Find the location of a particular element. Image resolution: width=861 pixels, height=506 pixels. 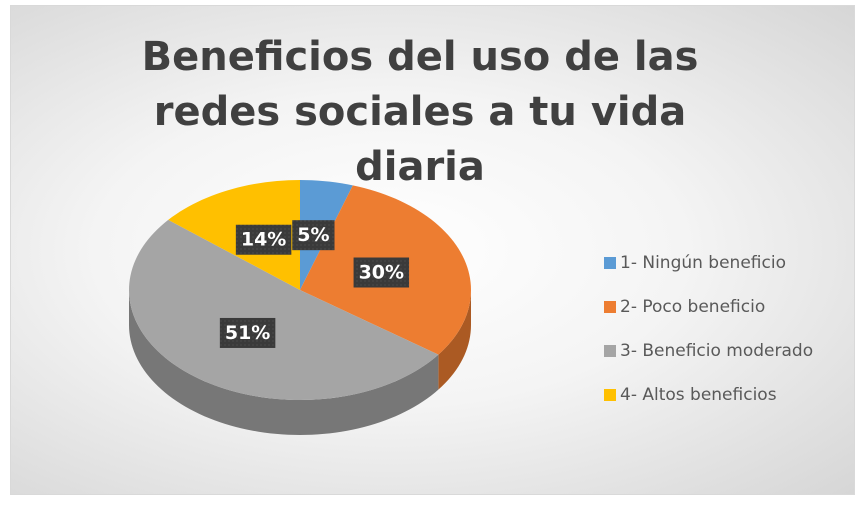

data-label: 14% is located at coordinates (263, 240).